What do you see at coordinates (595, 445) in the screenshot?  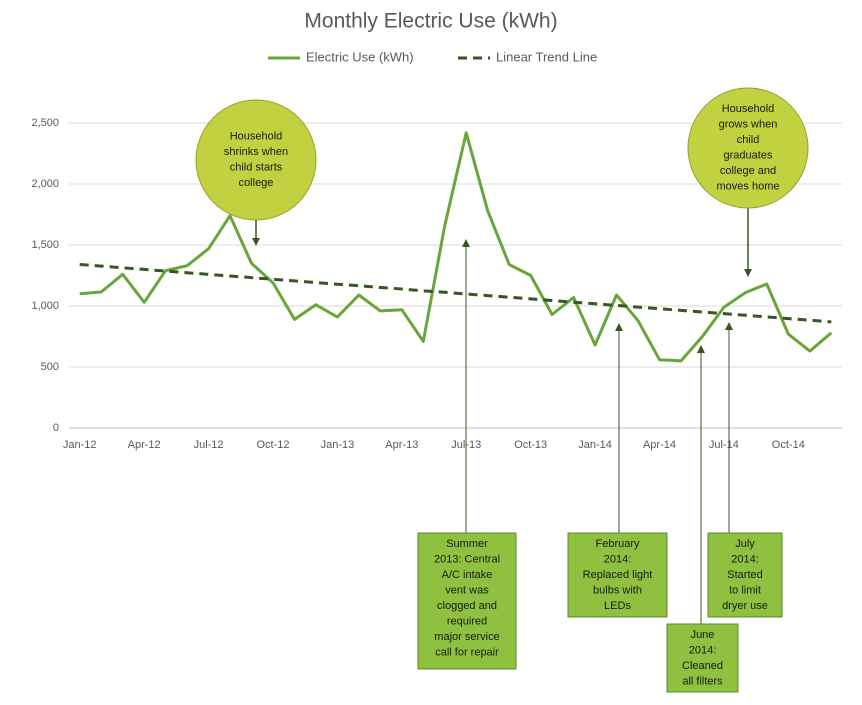 I see `x-tick-label: Jan-14` at bounding box center [595, 445].